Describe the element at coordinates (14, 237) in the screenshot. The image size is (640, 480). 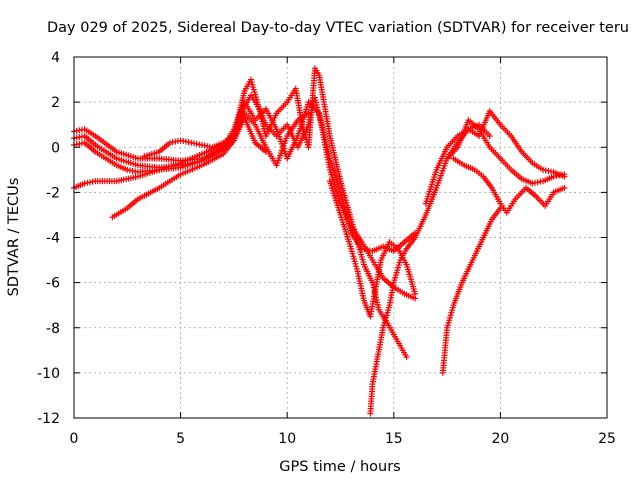
I see `y-axis-label: SDTVAR / TECUs` at that location.